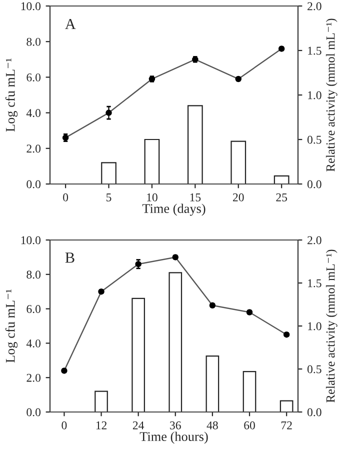  What do you see at coordinates (174, 438) in the screenshot?
I see `x-axis-title: Time (hours)` at bounding box center [174, 438].